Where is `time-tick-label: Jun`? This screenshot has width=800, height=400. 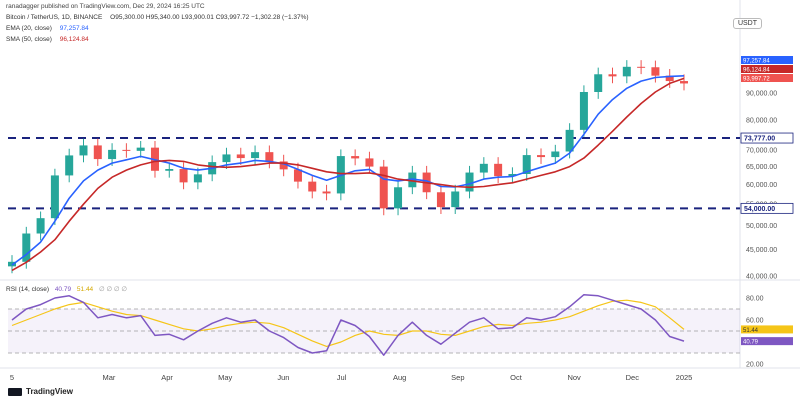
time-tick-label: Jun is located at coordinates (283, 377).